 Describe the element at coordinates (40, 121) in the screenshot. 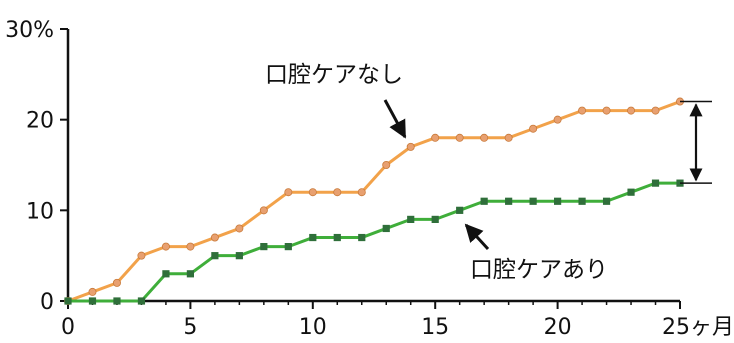

I see `y-tick-label: 20` at that location.